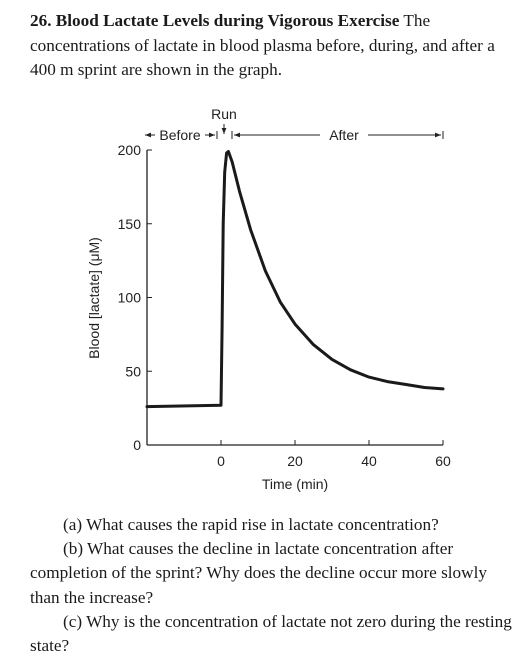 The width and height of the screenshot is (524, 668). I want to click on y-tick-label: 200, so click(130, 150).